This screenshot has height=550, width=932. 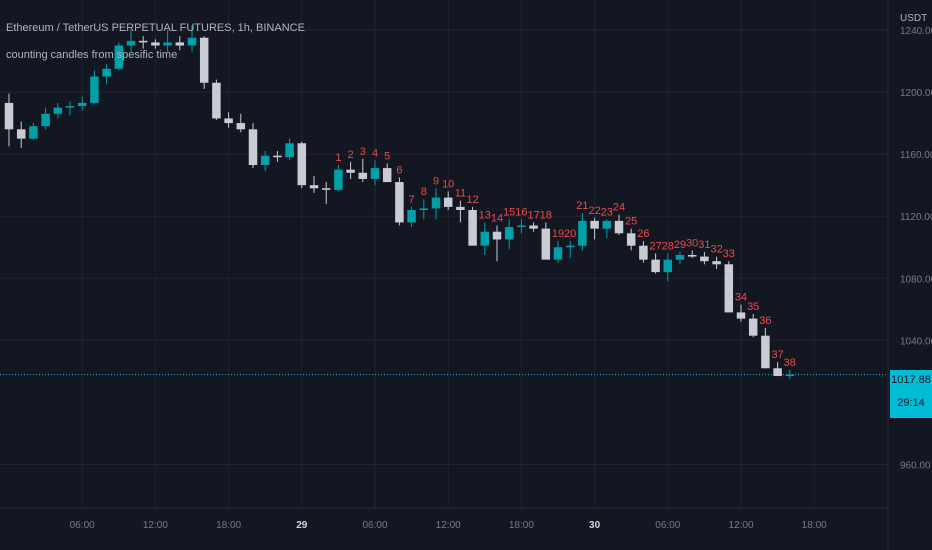 I want to click on candle-count-label: 35, so click(x=753, y=307).